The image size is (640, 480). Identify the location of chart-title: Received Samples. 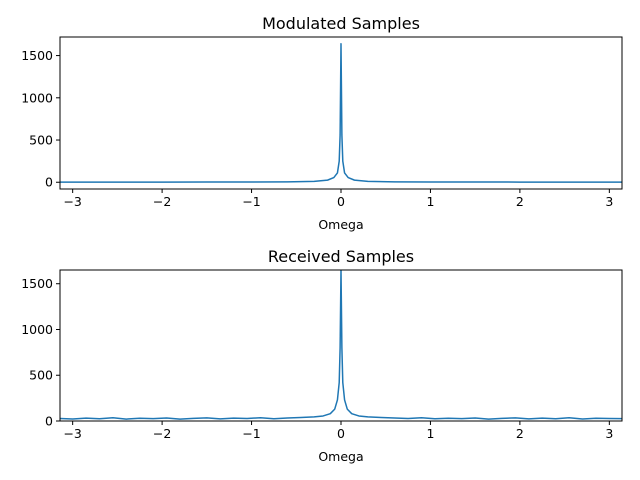
(341, 256).